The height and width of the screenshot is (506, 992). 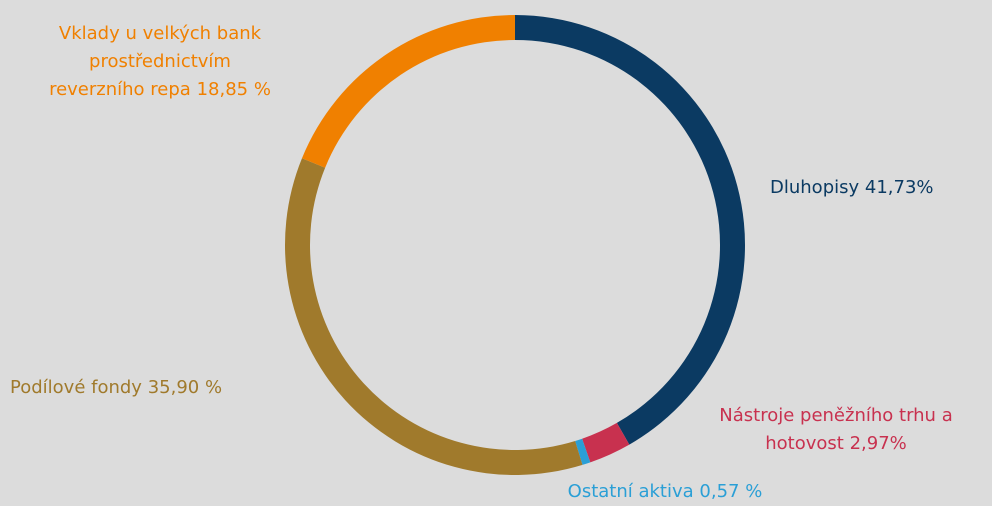 I want to click on category-name: Ostatní aktiva, so click(x=630, y=491).